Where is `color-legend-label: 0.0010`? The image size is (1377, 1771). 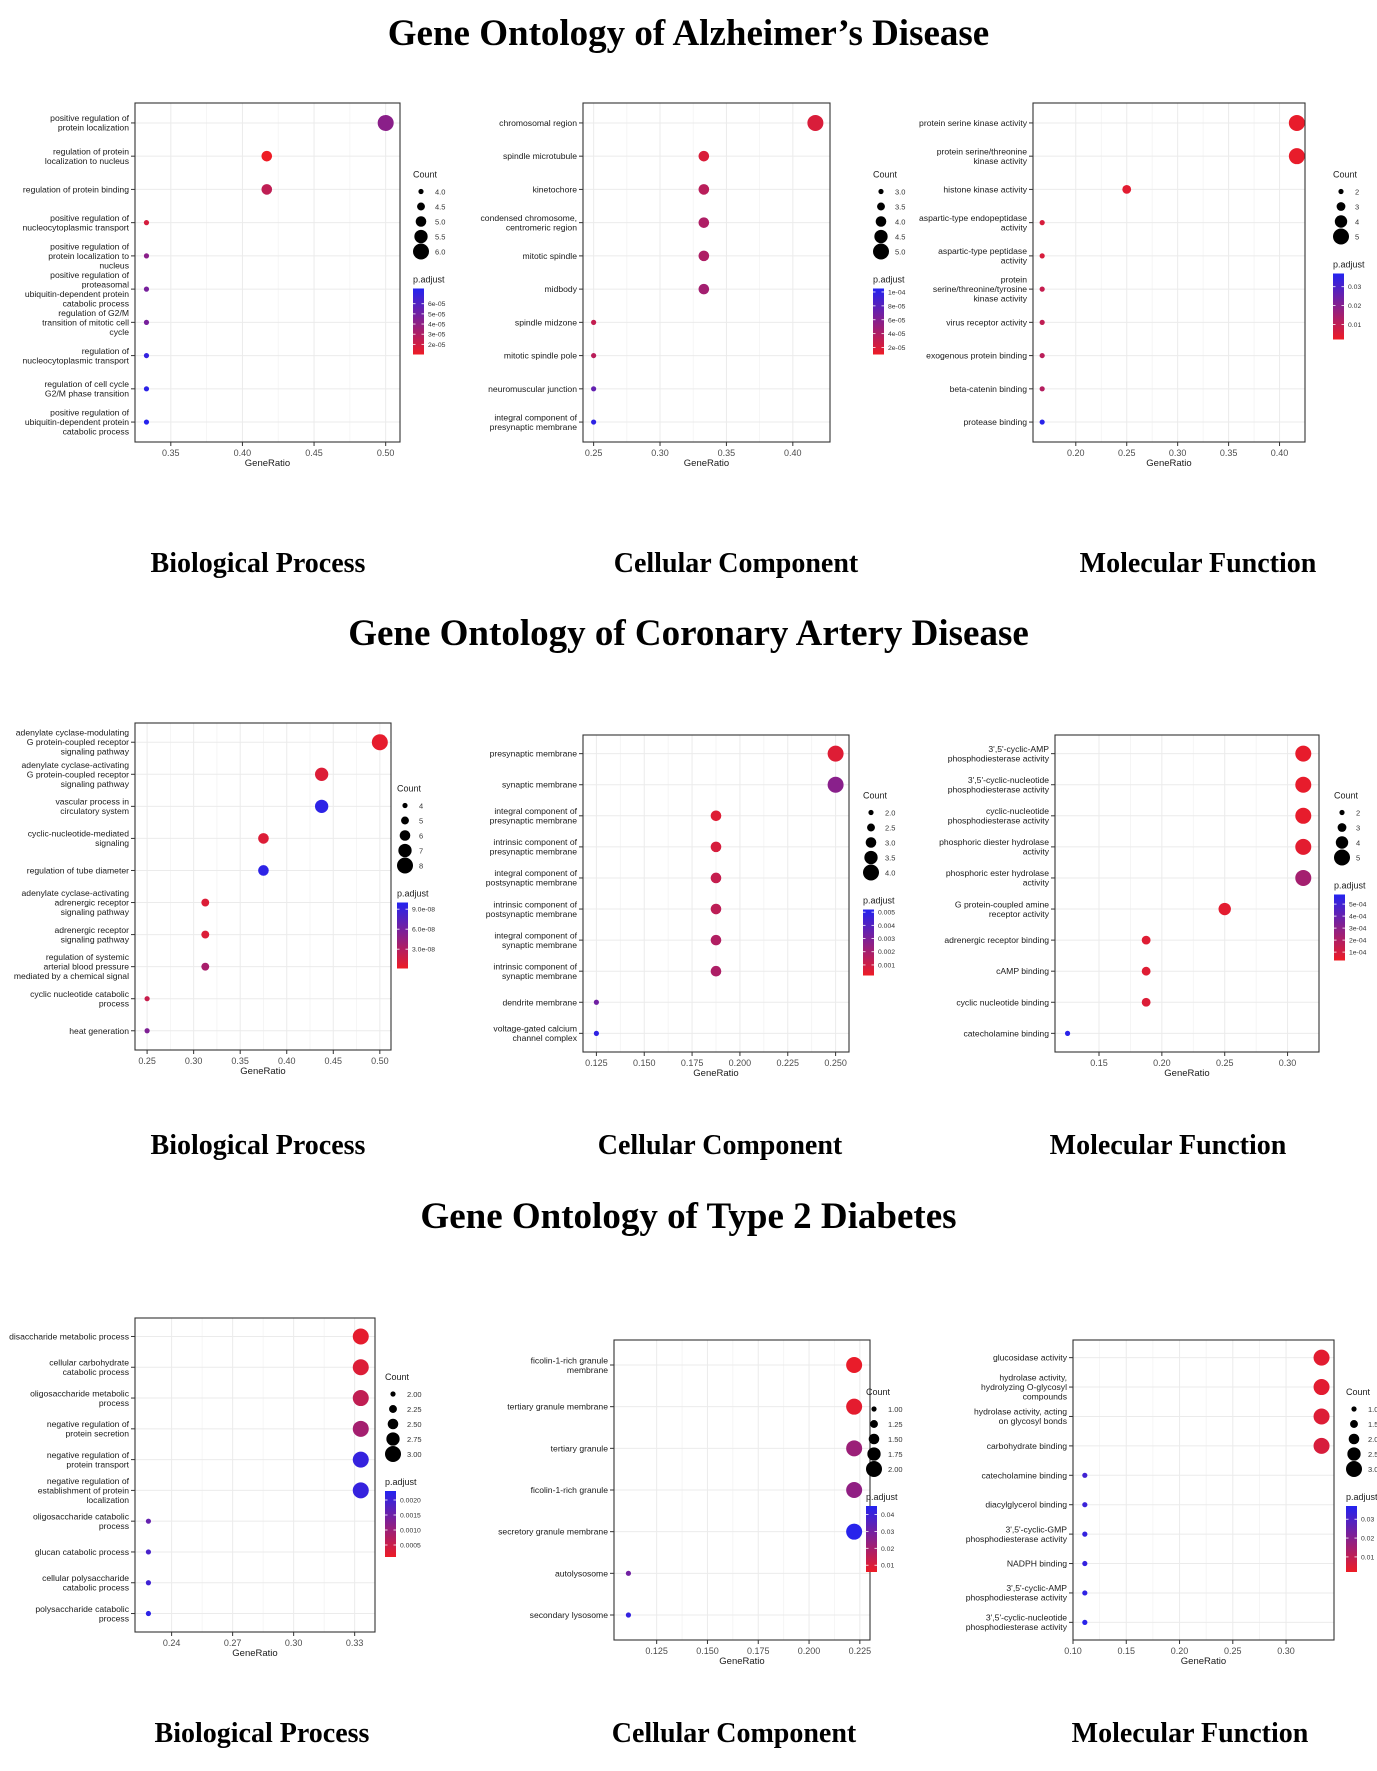 color-legend-label: 0.0010 is located at coordinates (410, 1531).